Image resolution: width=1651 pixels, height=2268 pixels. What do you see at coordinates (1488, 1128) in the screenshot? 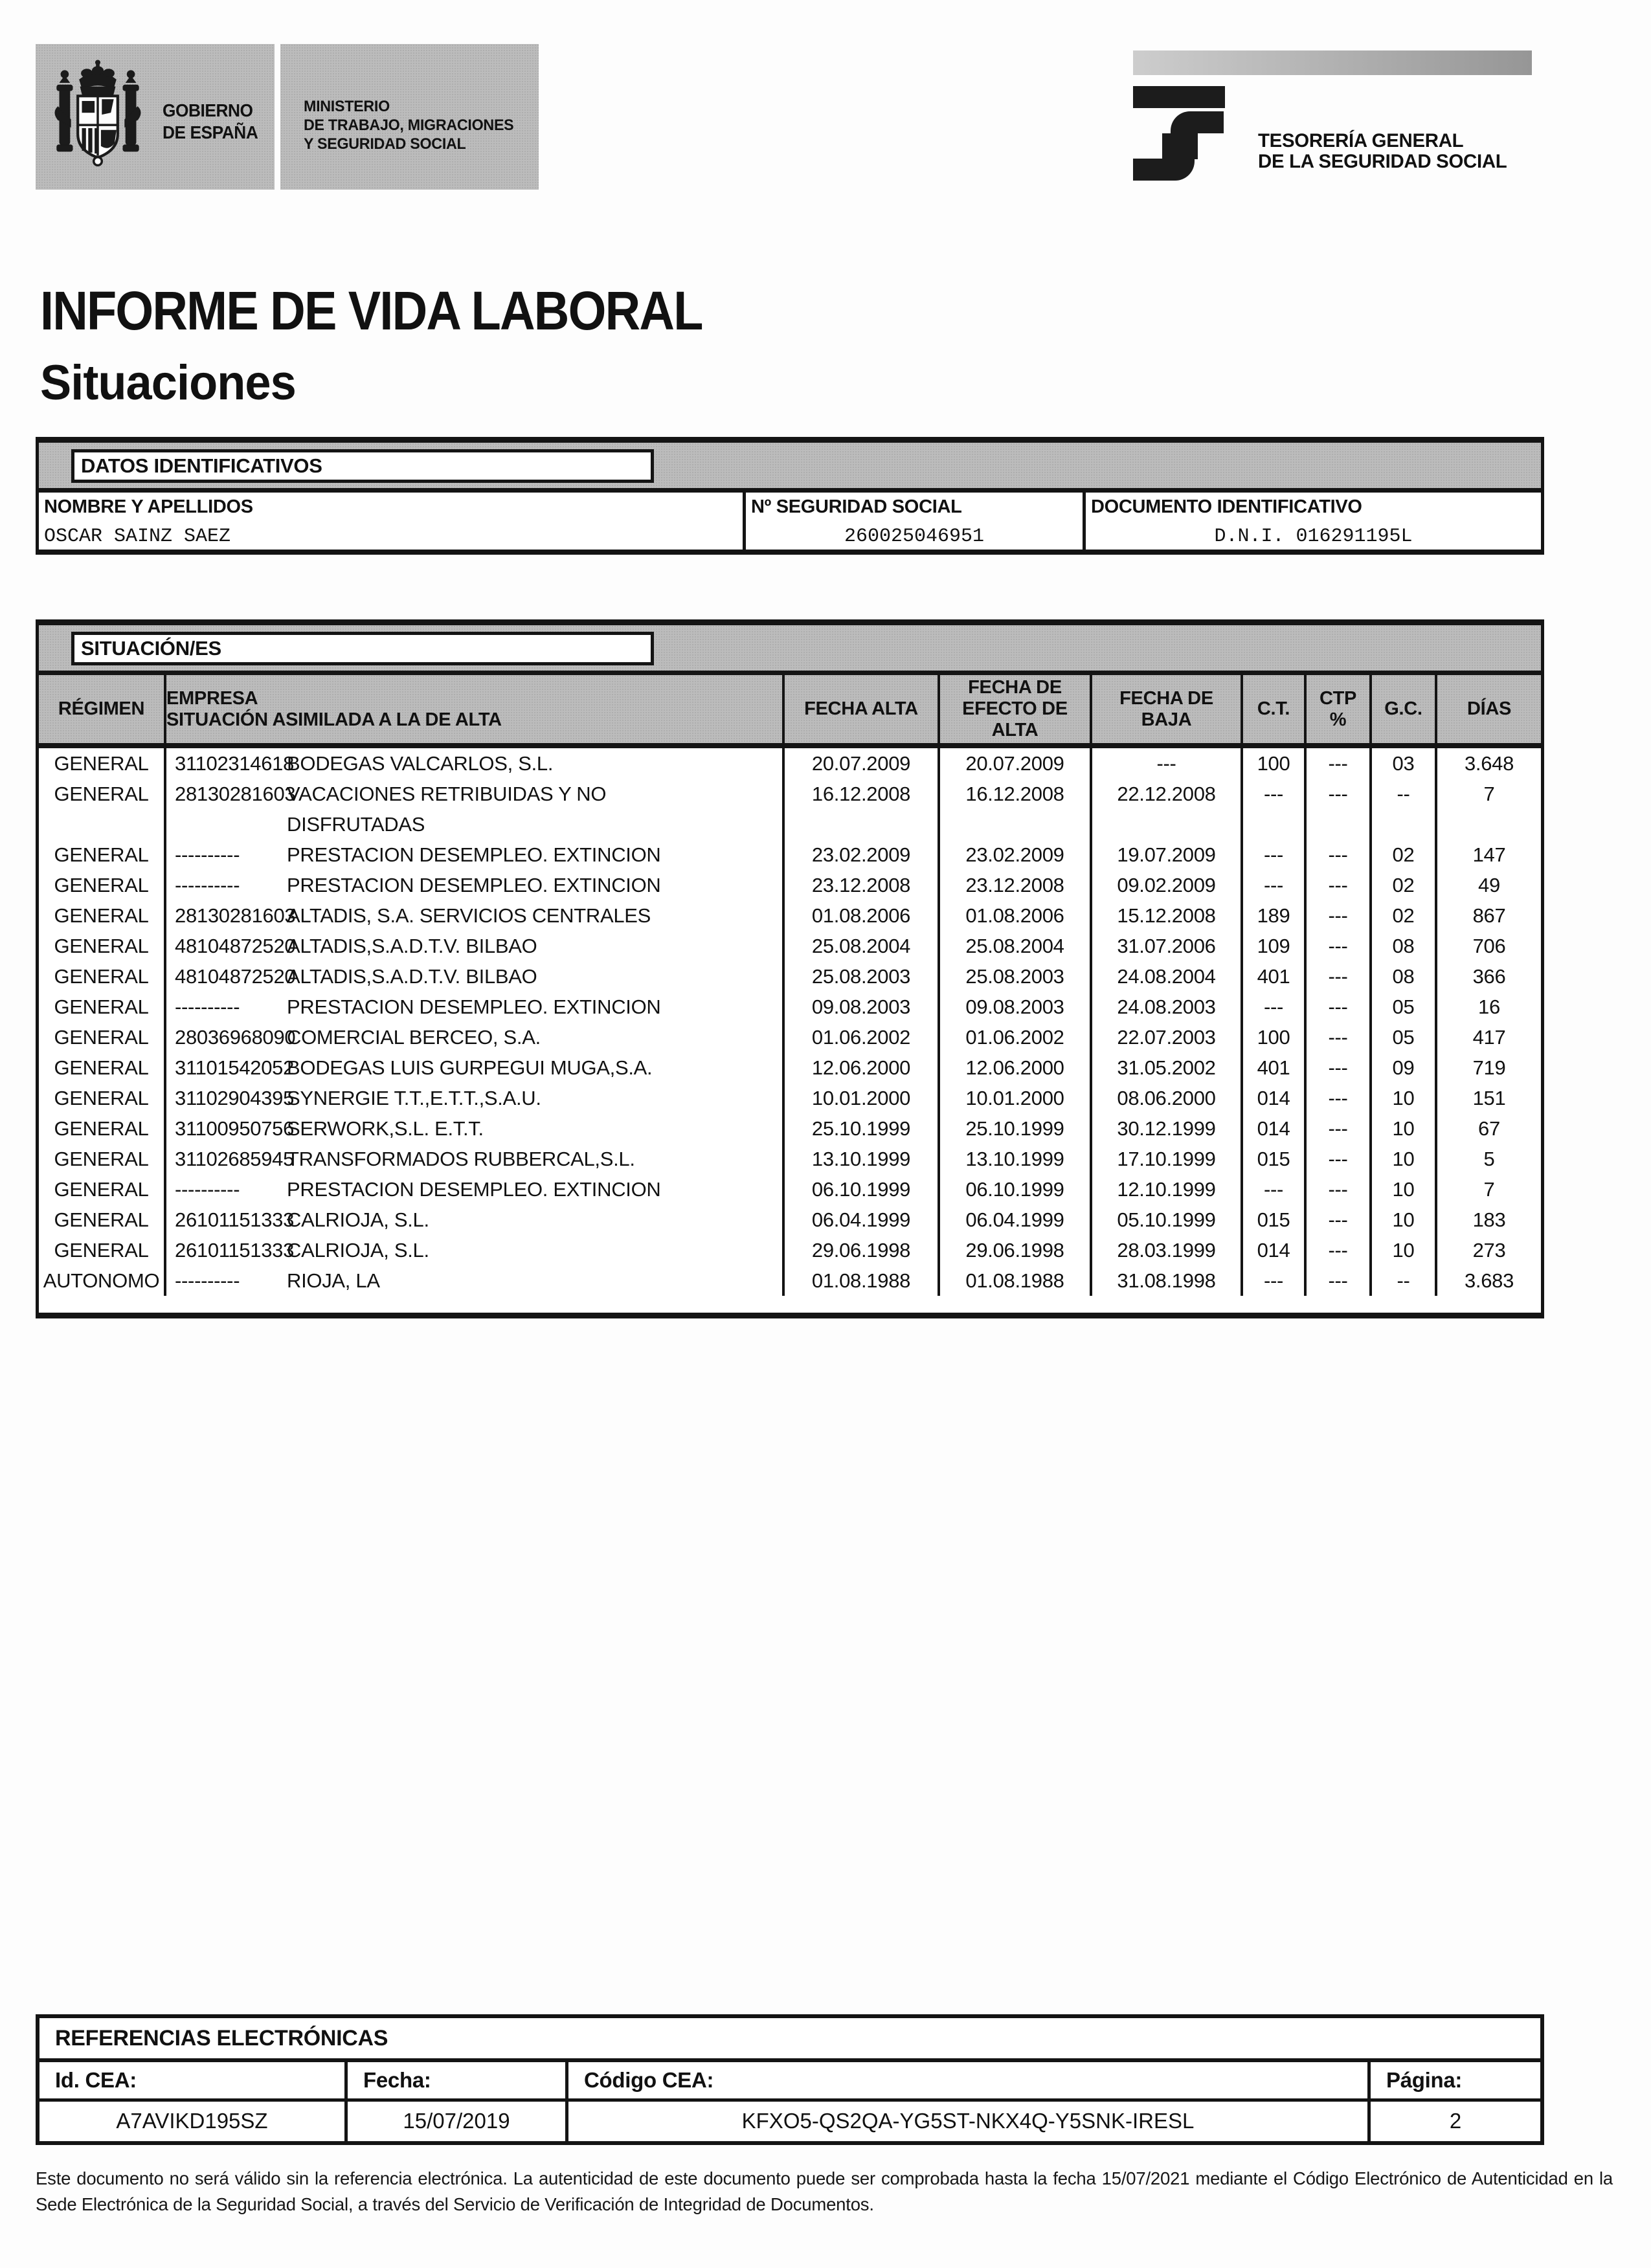
I see `cell-dias: 67` at bounding box center [1488, 1128].